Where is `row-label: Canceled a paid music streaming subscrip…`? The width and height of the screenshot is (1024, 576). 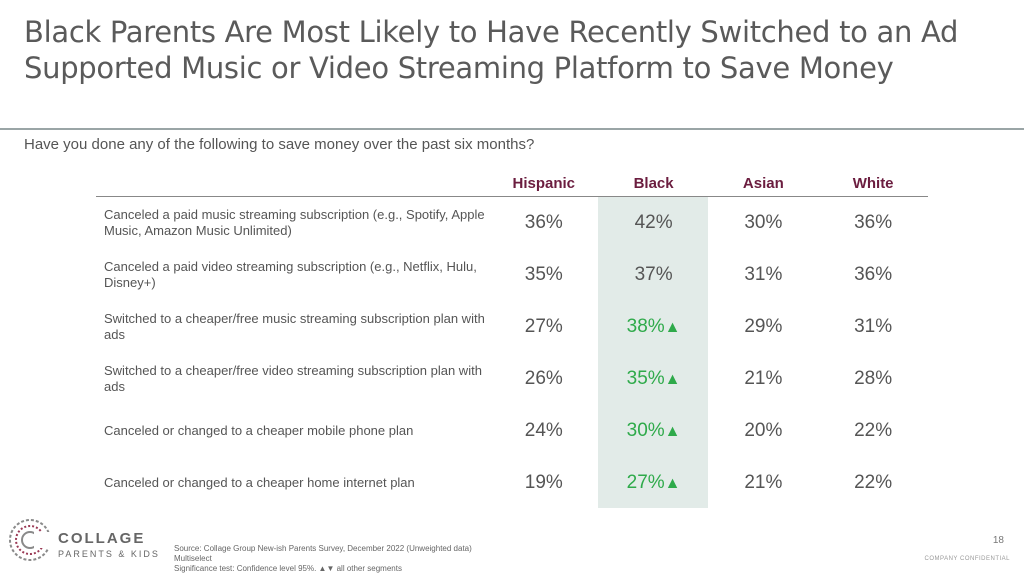
row-label: Canceled a paid music streaming subscrip… is located at coordinates (294, 222).